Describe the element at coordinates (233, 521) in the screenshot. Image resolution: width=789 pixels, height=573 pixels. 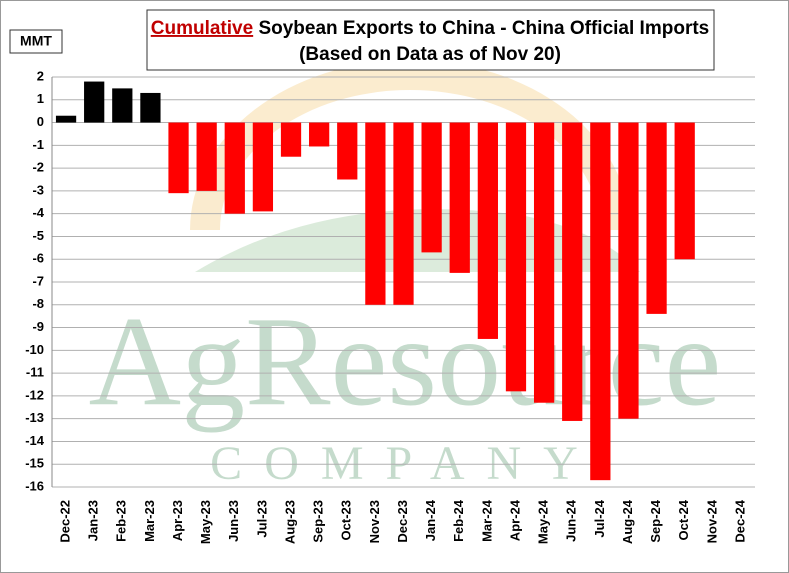
I see `x-tick-label: Jun-23` at that location.